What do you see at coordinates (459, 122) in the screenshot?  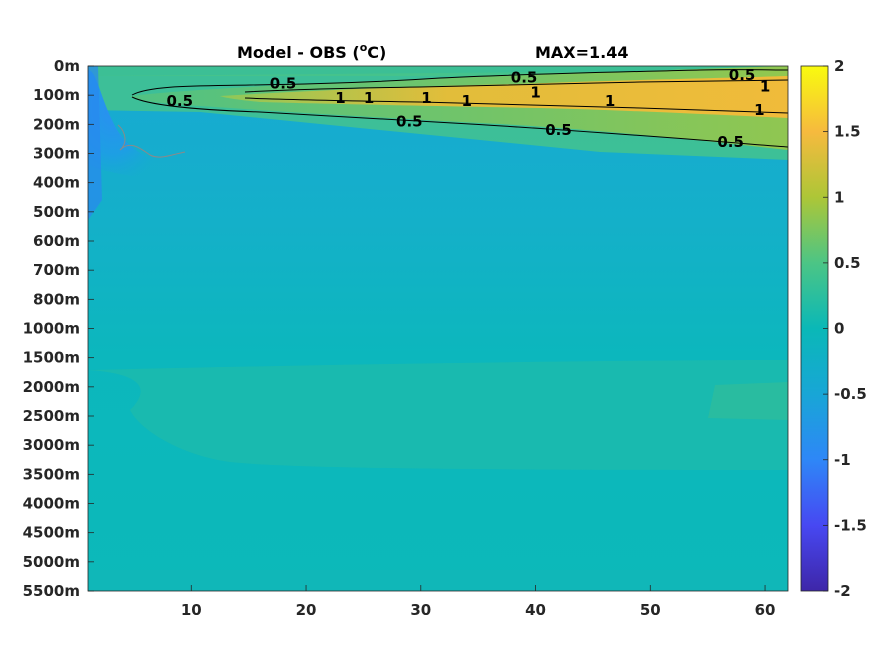 I see `contour-0.5-lower` at bounding box center [459, 122].